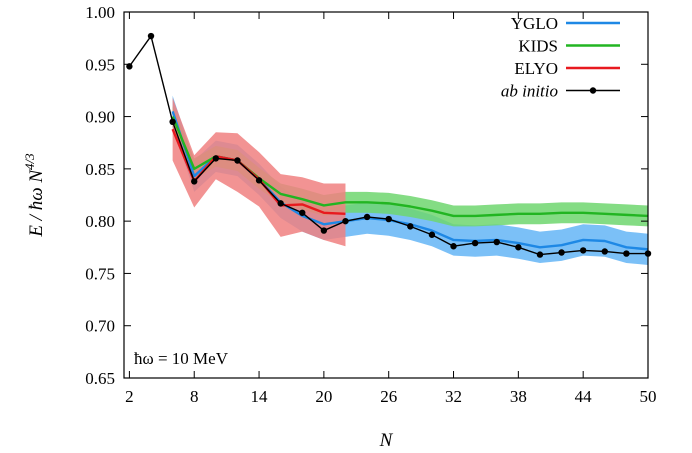 The height and width of the screenshot is (453, 692). What do you see at coordinates (560, 57) in the screenshot?
I see `legend: YGLO KIDS ELYO ab initio` at bounding box center [560, 57].